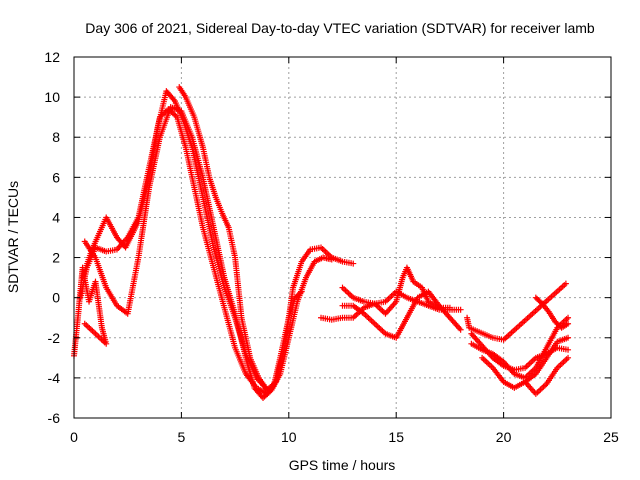 The image size is (640, 480). I want to click on y-tick-label: 10, so click(52, 97).